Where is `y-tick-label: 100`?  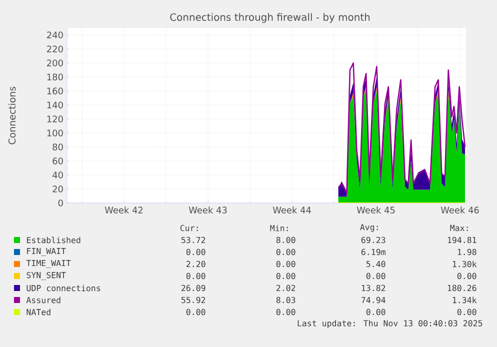 y-tick-label: 100 is located at coordinates (55, 133).